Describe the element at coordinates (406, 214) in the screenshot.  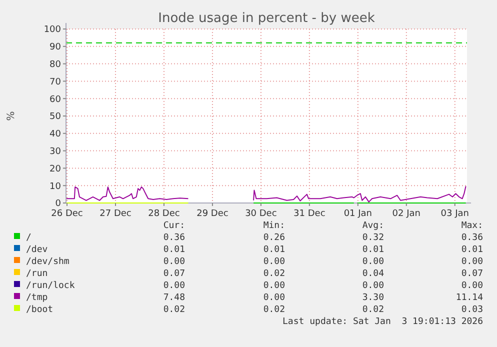
I see `x-tick-label: 02 Jan` at that location.